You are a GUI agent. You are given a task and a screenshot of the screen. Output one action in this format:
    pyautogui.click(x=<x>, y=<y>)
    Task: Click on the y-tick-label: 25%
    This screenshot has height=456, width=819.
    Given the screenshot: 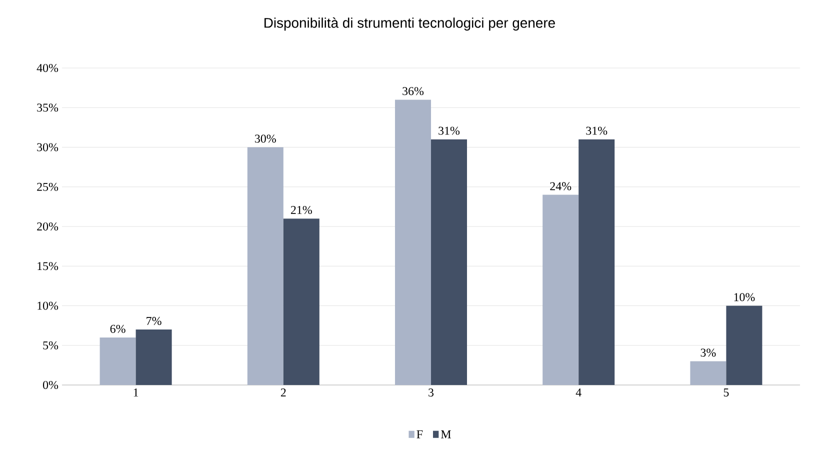 What is the action you would take?
    pyautogui.click(x=47, y=186)
    